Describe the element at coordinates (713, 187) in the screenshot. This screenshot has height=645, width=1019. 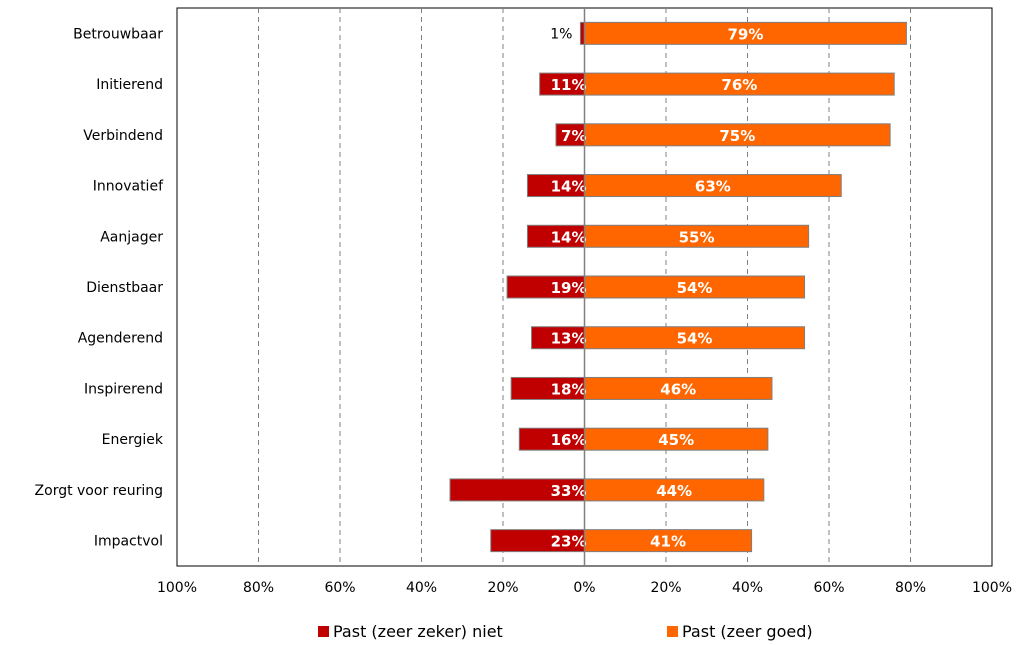
I see `data-label-pos: 63%` at that location.